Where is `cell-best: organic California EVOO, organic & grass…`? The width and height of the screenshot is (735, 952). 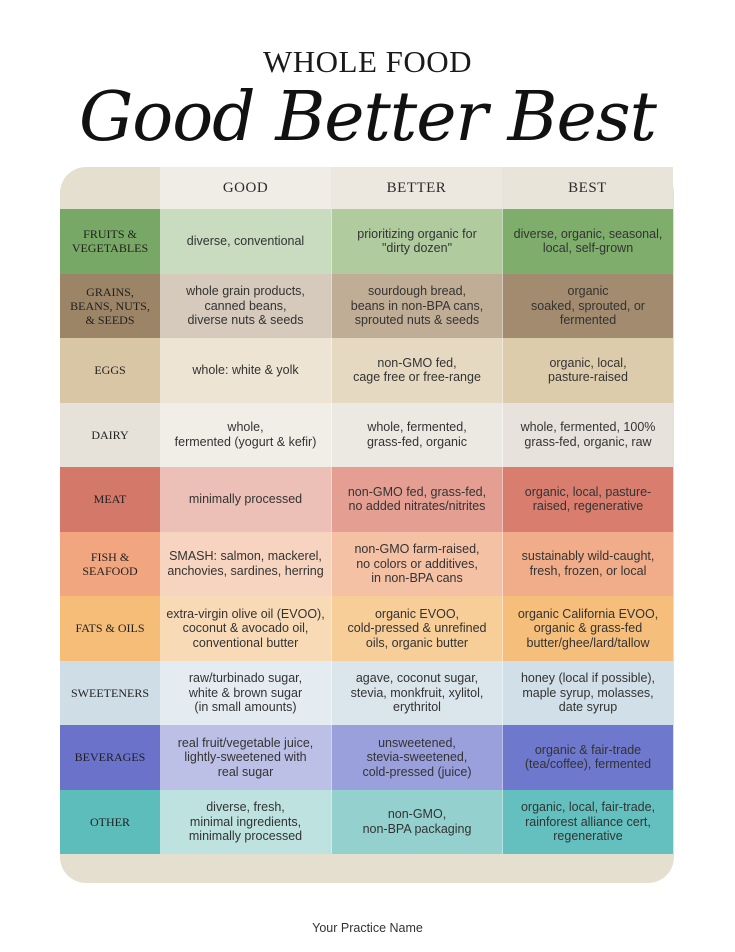 cell-best: organic California EVOO, organic & grass… is located at coordinates (587, 628).